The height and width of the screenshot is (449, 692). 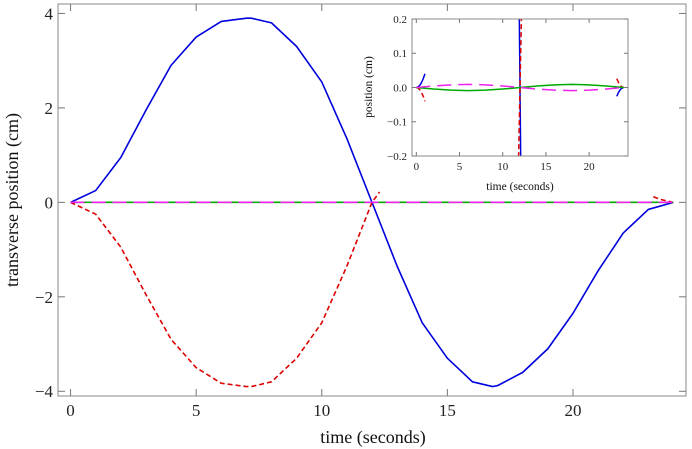 What do you see at coordinates (44, 391) in the screenshot?
I see `main-y-tick-label: −4` at bounding box center [44, 391].